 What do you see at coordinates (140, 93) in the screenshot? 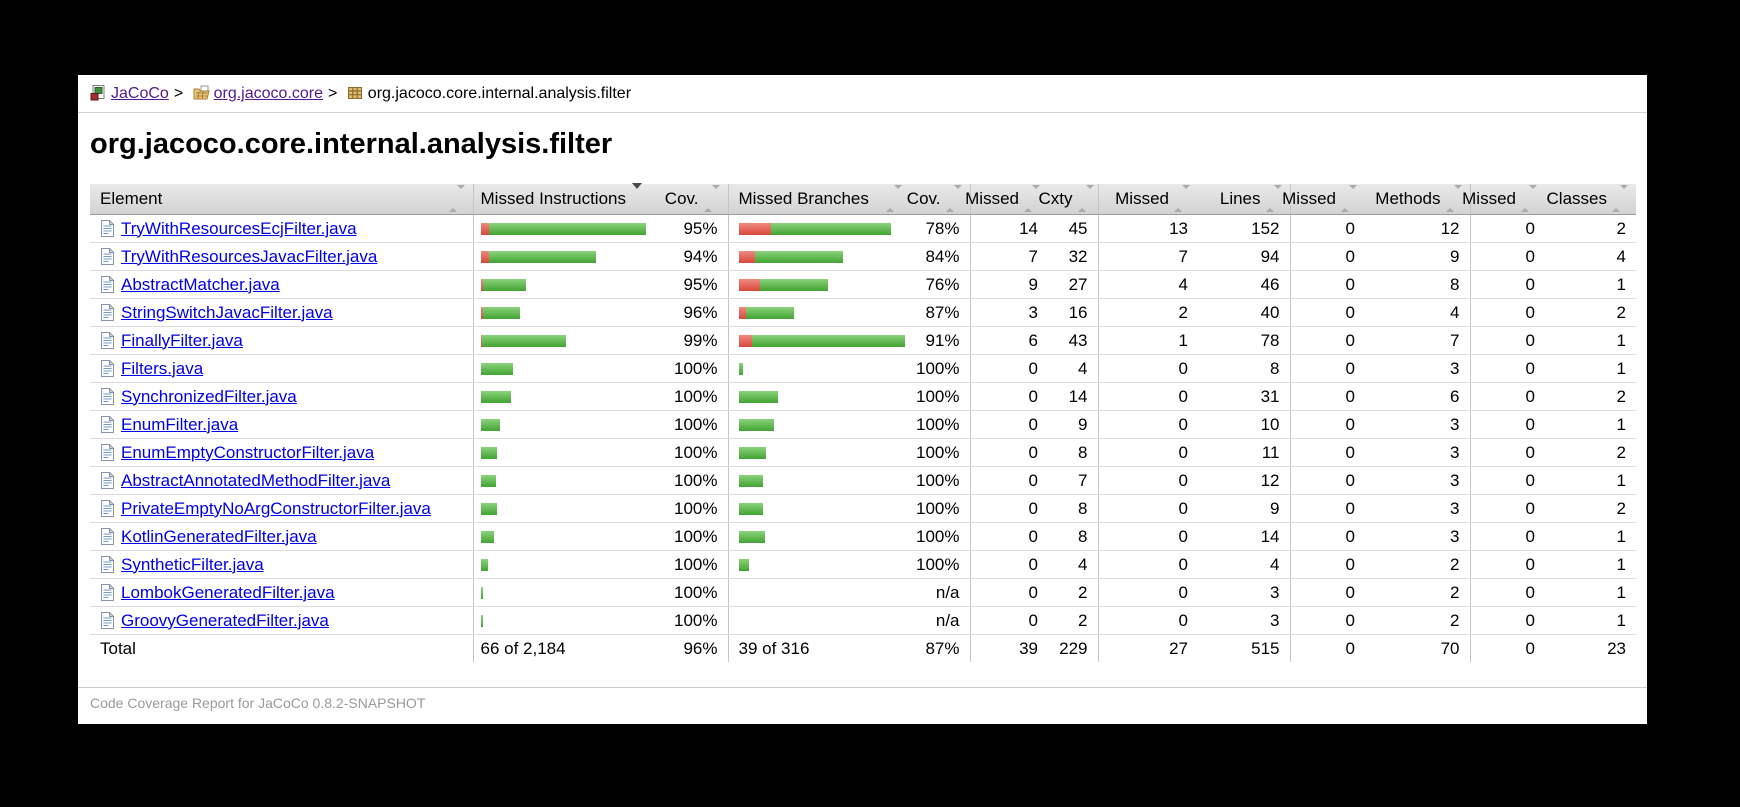
I see `breadcrumb-link-jacoco: JaCoCo` at bounding box center [140, 93].